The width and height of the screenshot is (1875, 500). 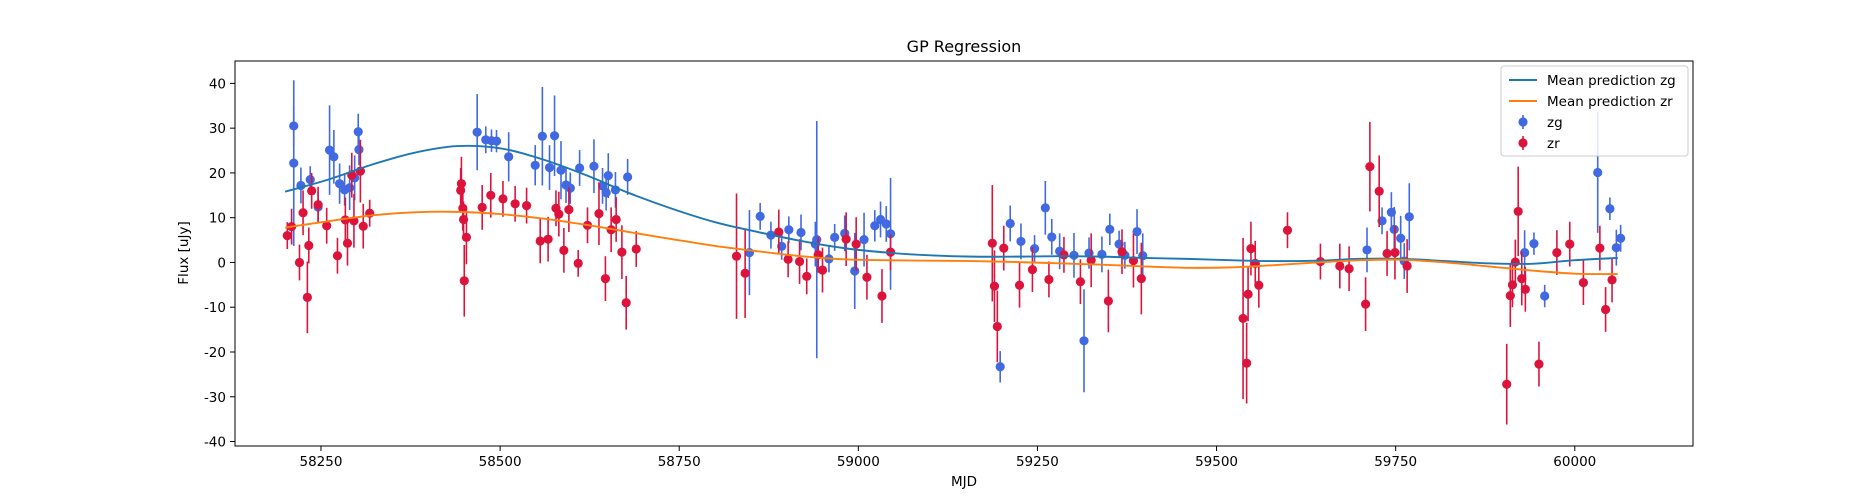 I want to click on x-tick-label: 59750, so click(x=1395, y=462).